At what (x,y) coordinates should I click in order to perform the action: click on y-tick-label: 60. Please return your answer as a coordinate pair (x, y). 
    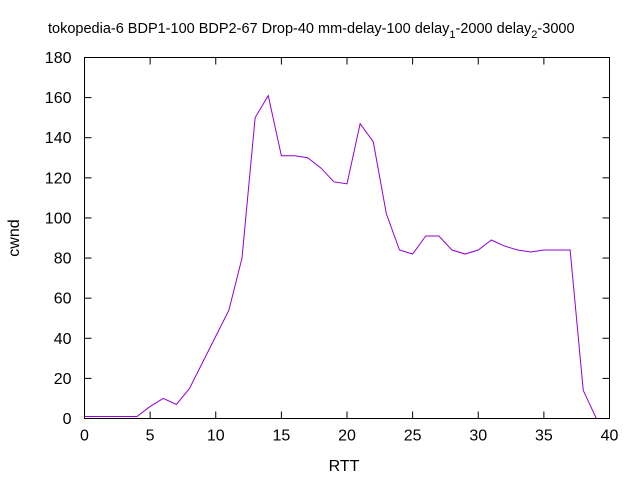
    Looking at the image, I should click on (63, 299).